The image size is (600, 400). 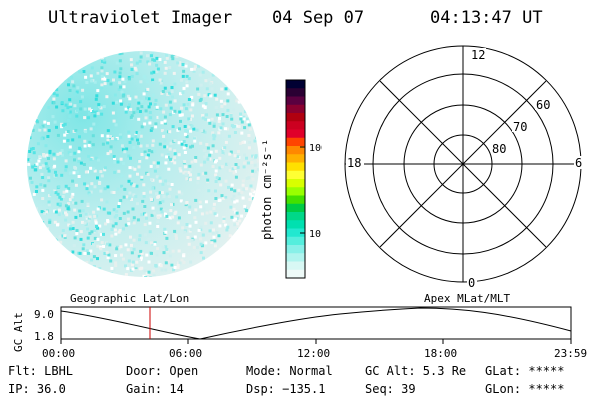 What do you see at coordinates (499, 149) in the screenshot?
I see `lat-label-80: 80` at bounding box center [499, 149].